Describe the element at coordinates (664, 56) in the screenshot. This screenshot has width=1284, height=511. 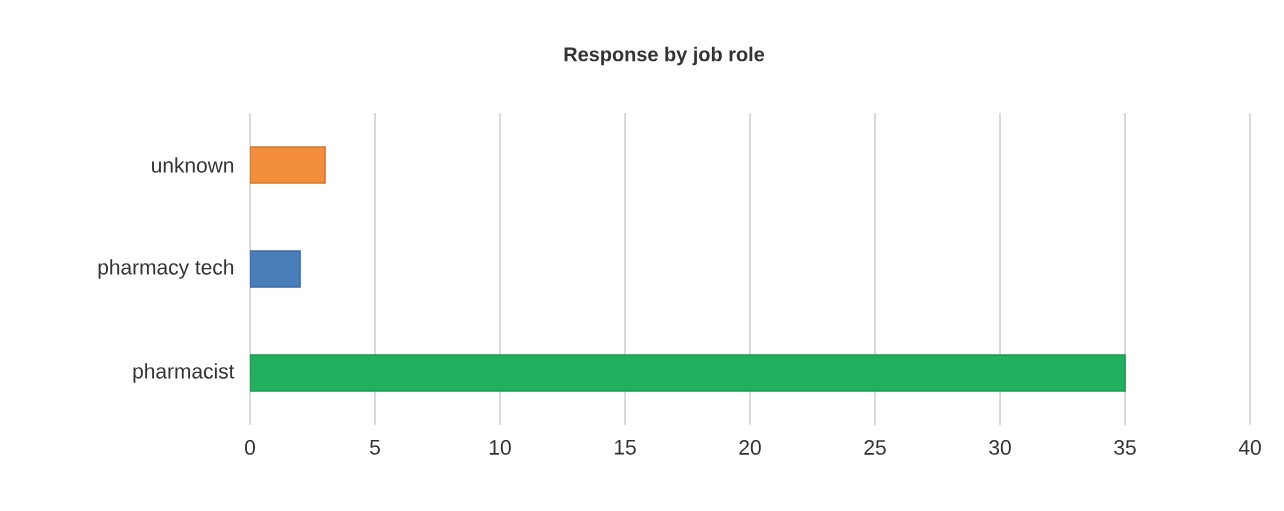
I see `chart-title: Response by job role` at that location.